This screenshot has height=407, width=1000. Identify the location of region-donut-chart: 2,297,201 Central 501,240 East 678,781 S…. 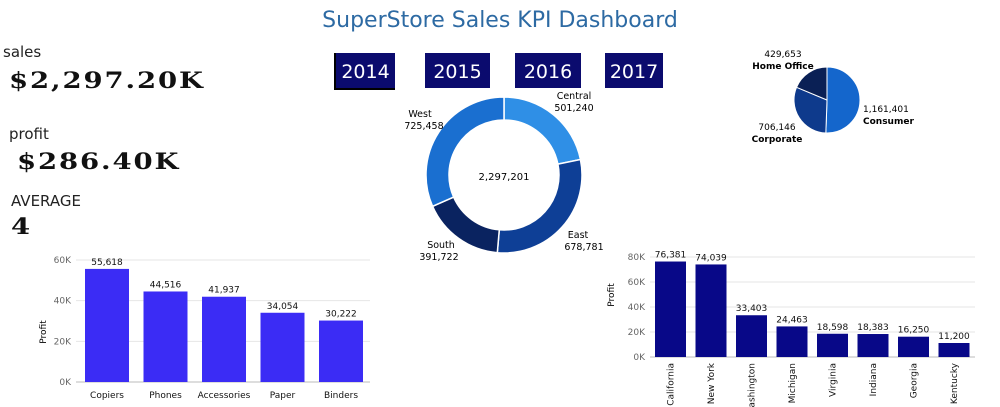
(503, 177).